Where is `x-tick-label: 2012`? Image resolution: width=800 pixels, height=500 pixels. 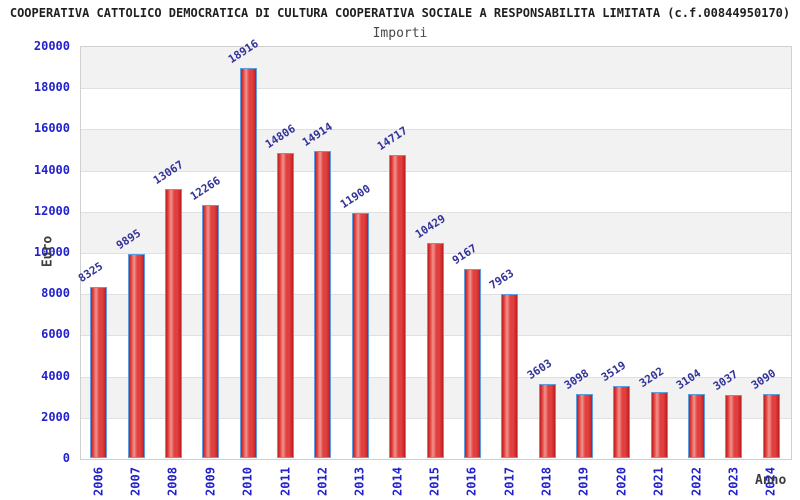 x-tick-label: 2012 is located at coordinates (322, 481).